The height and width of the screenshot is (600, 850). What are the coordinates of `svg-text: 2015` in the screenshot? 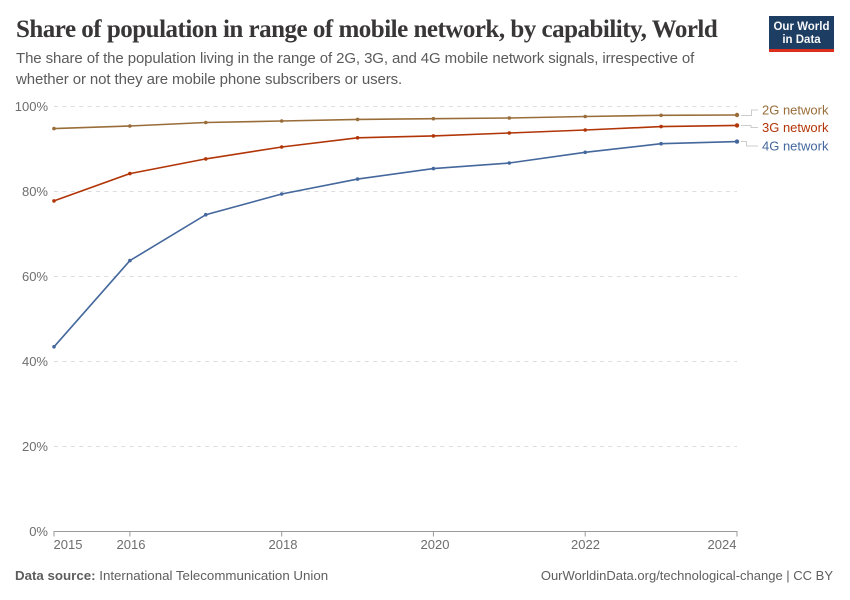 It's located at (68, 544).